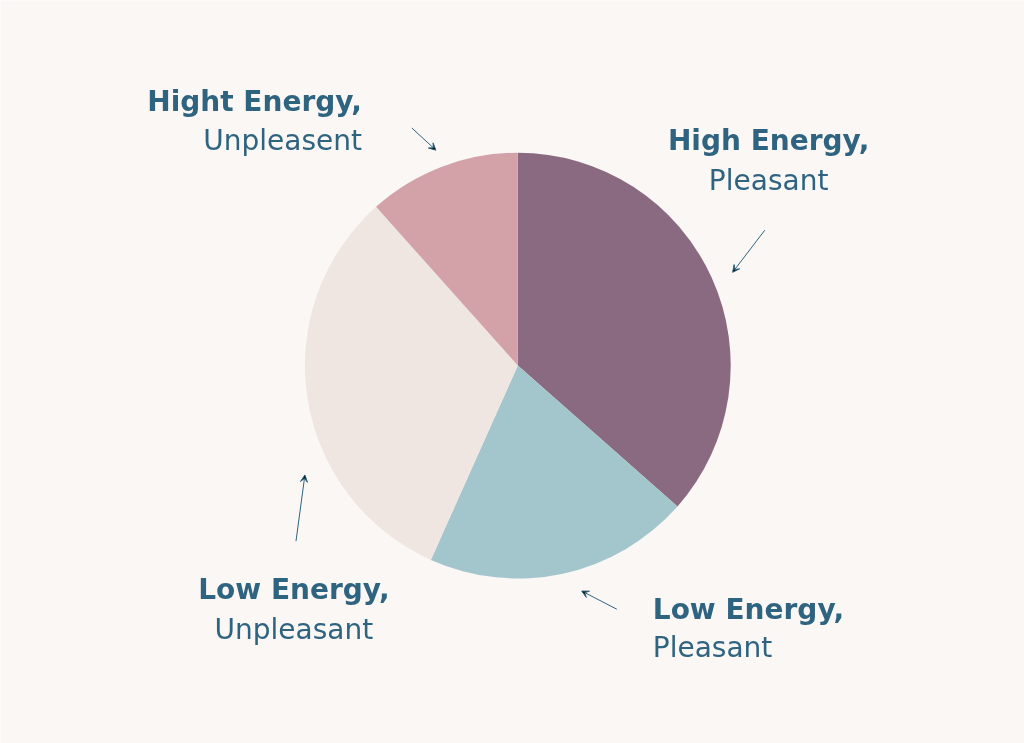  What do you see at coordinates (294, 609) in the screenshot?
I see `slice-label: Low Energy, Unpleasant` at bounding box center [294, 609].